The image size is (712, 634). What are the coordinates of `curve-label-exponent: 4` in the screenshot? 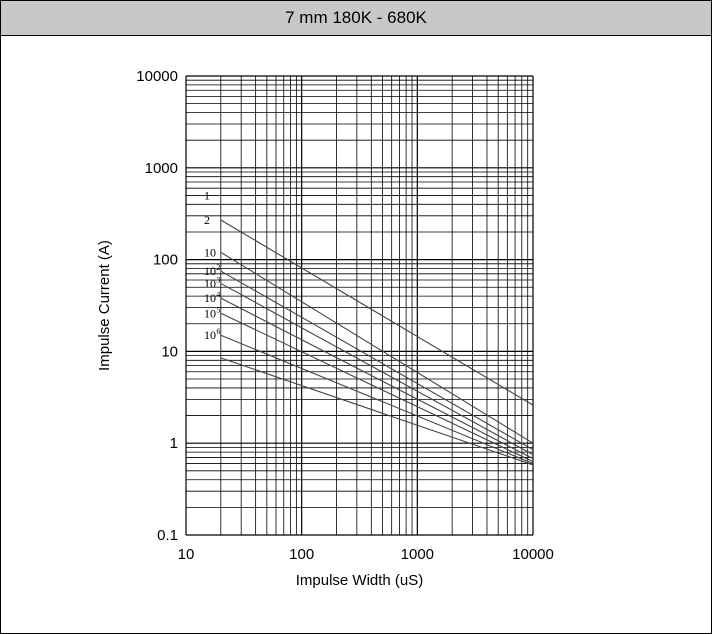 It's located at (218, 294).